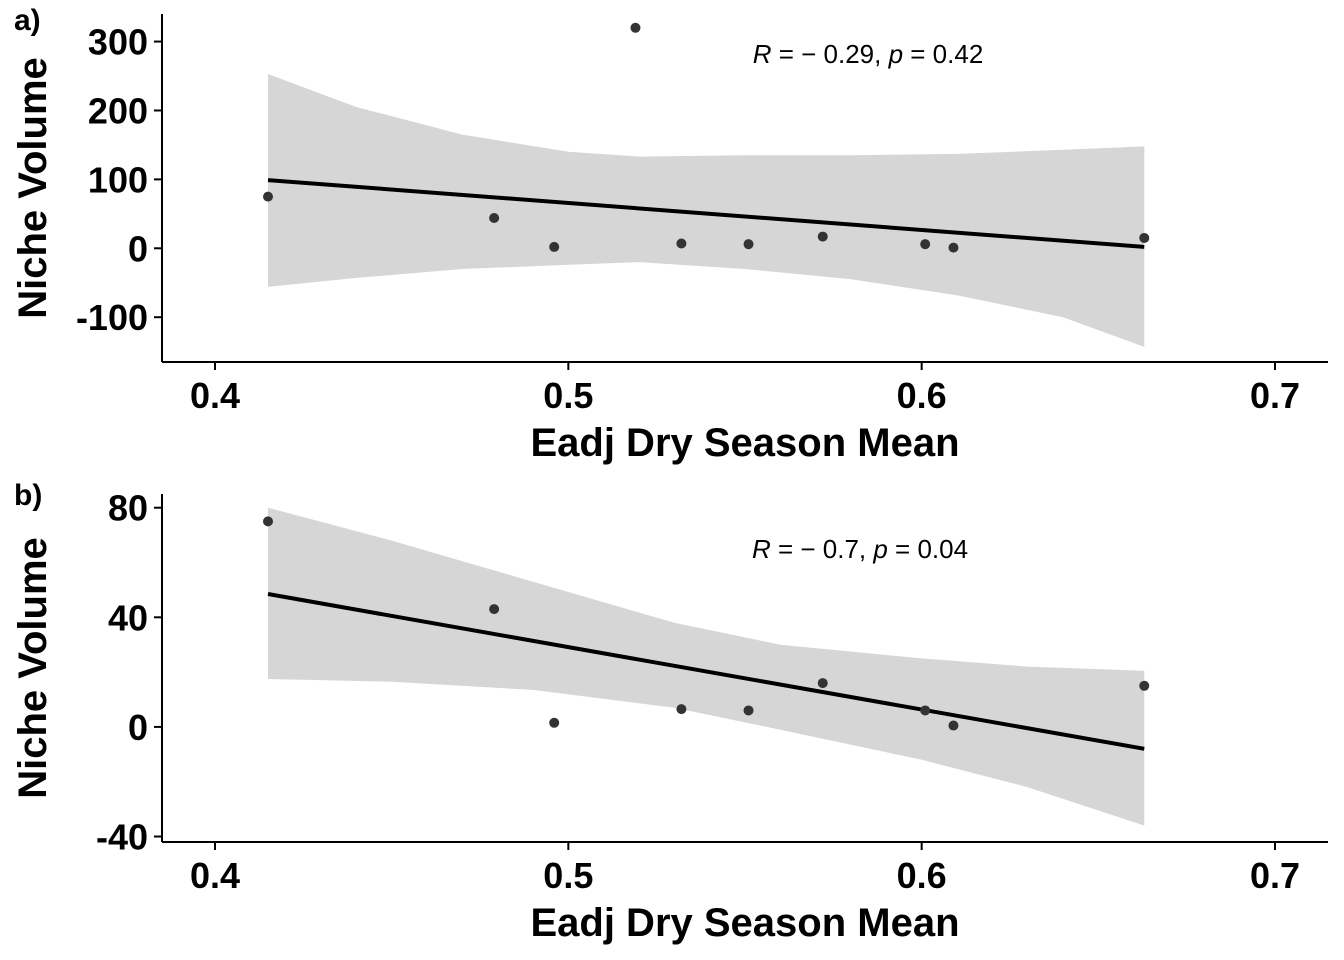  I want to click on panel-a-p-value: = 0.42, so click(943, 54).